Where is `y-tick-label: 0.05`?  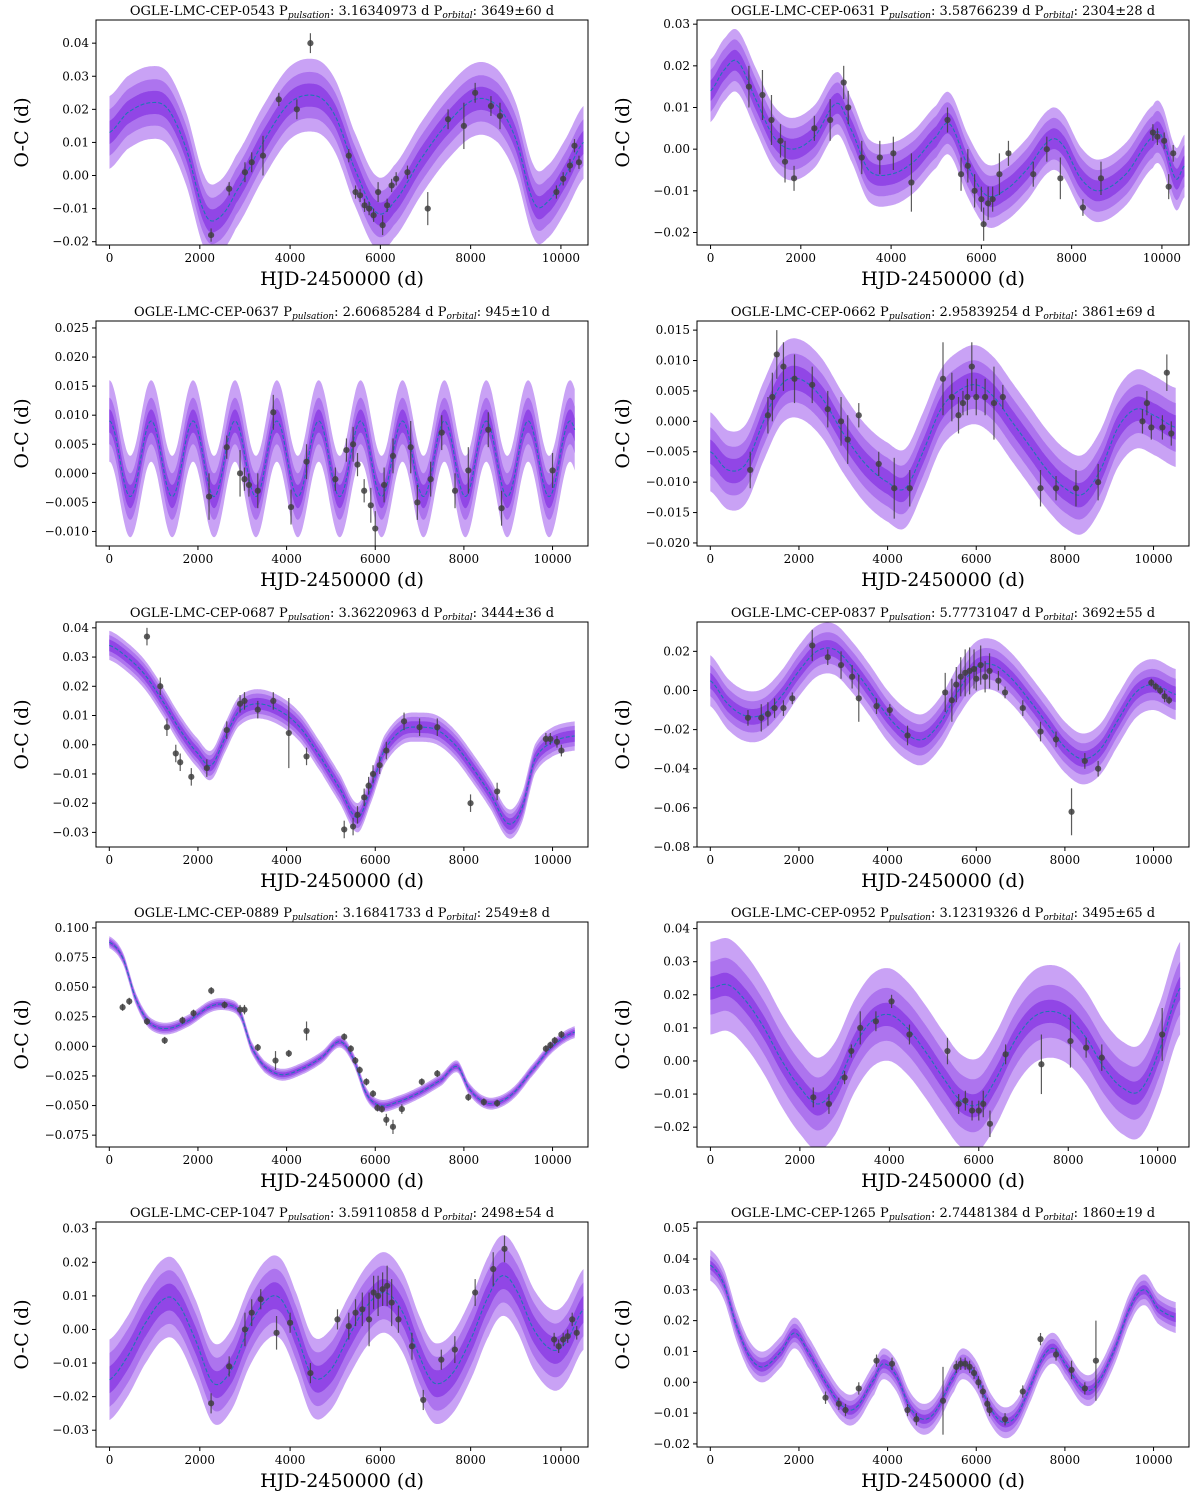
y-tick-label: 0.05 is located at coordinates (676, 1228).